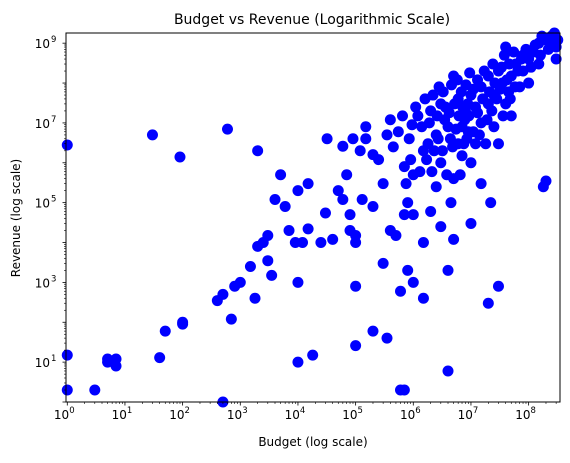 The image size is (570, 463). What do you see at coordinates (53, 359) in the screenshot?
I see `y-tick-exponent: 1` at bounding box center [53, 359].